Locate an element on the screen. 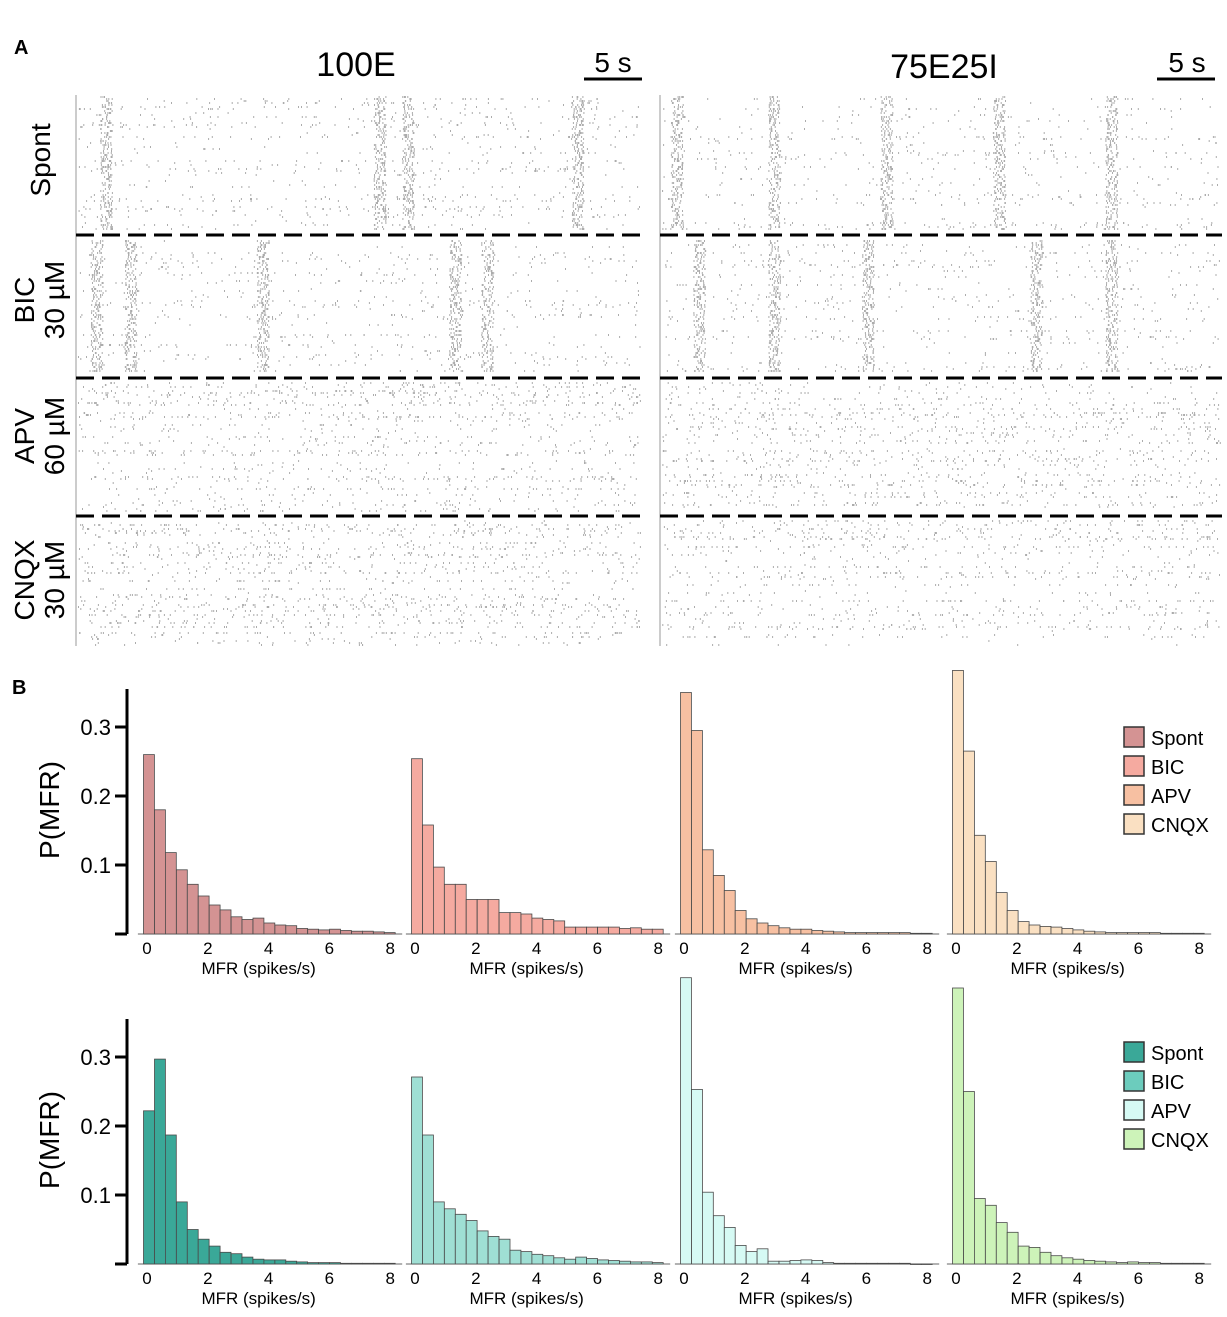  legend-label: Spont is located at coordinates (1177, 1054).